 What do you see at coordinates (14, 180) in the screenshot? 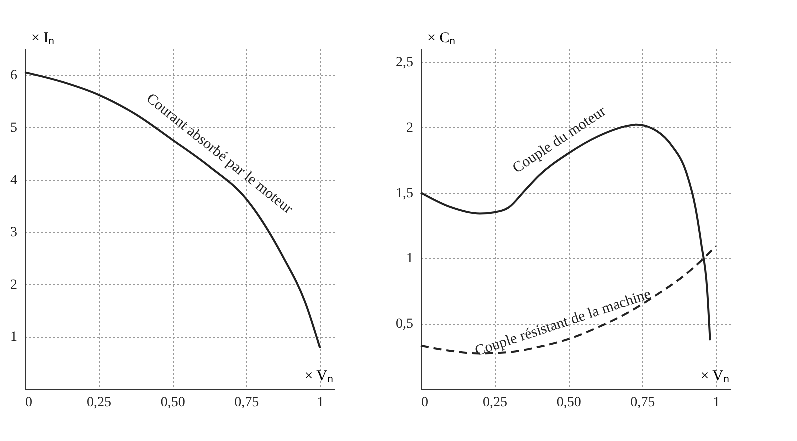
I see `y-tick-label: 4` at bounding box center [14, 180].